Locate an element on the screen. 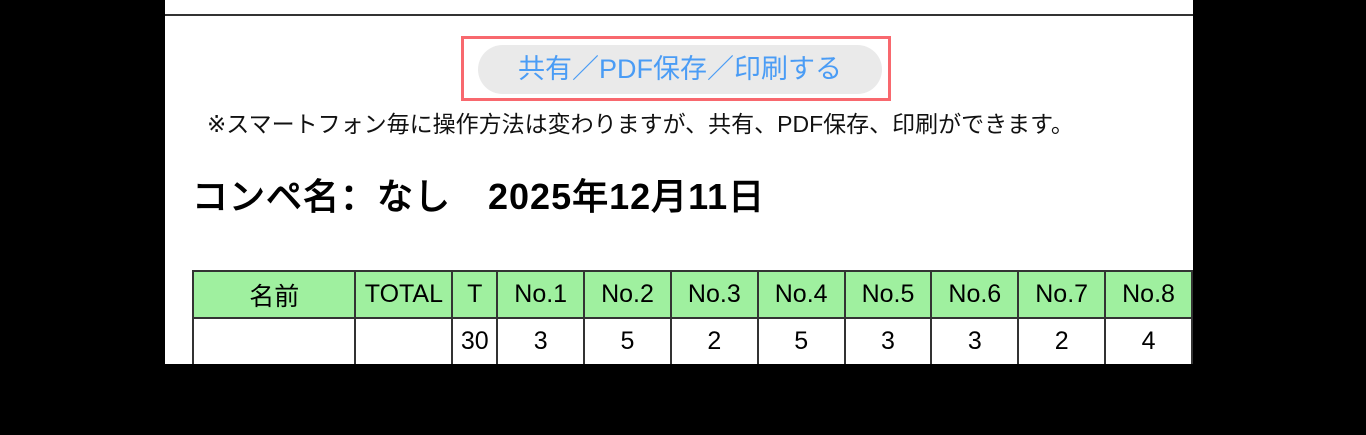  score-cell-no4: 5 is located at coordinates (801, 340).